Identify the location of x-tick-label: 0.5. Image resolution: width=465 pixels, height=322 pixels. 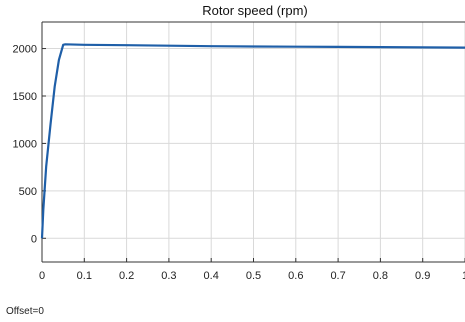
(253, 276).